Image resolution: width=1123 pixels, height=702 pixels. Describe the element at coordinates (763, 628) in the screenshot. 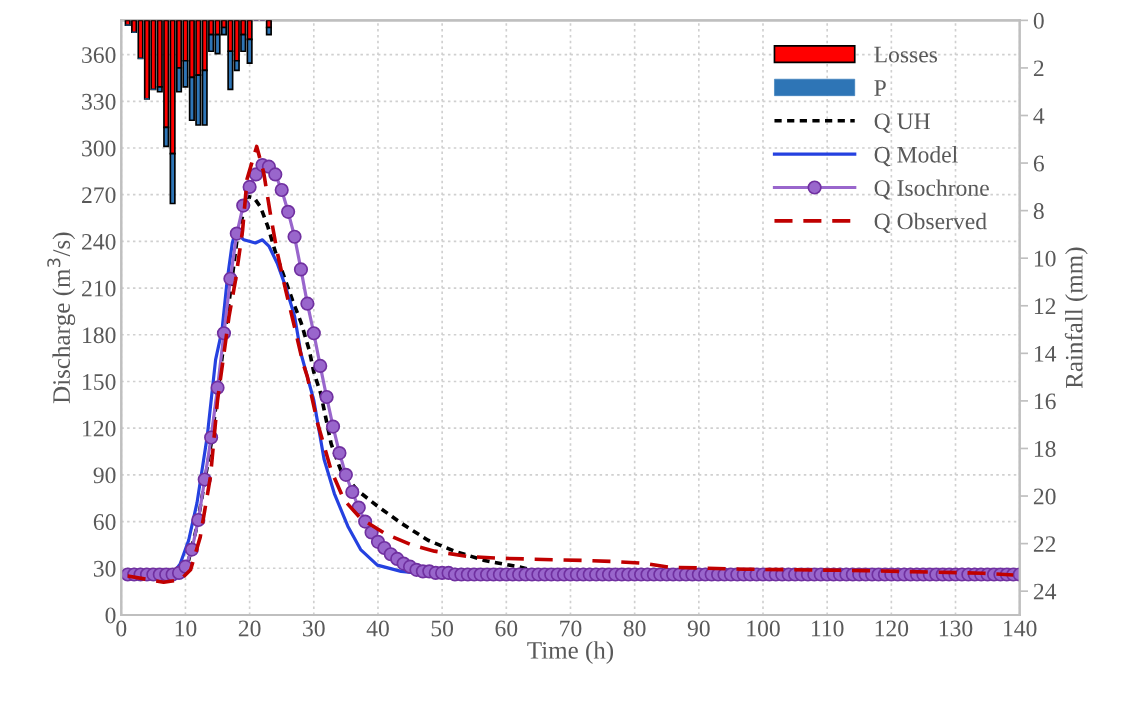

I see `x-tick-label: 100` at that location.